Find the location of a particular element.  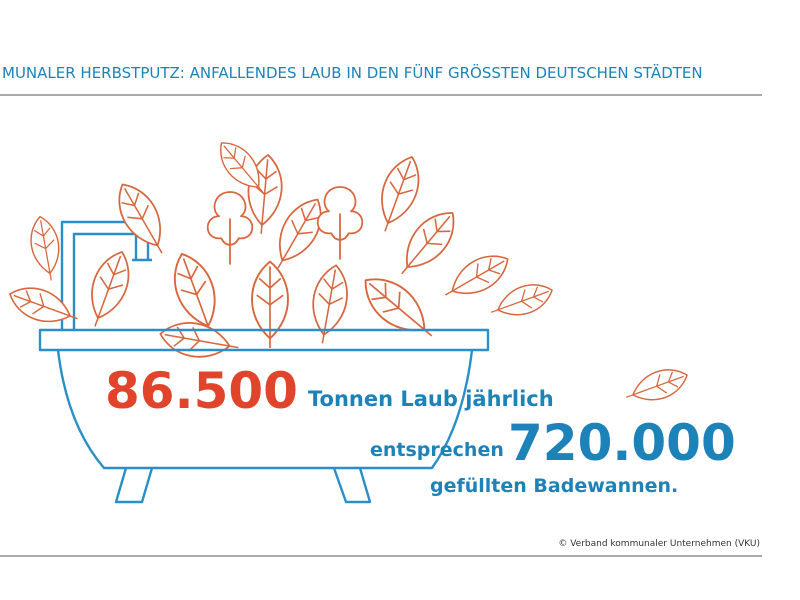

amount-text: Tonnen Laub jährlich is located at coordinates (431, 399).